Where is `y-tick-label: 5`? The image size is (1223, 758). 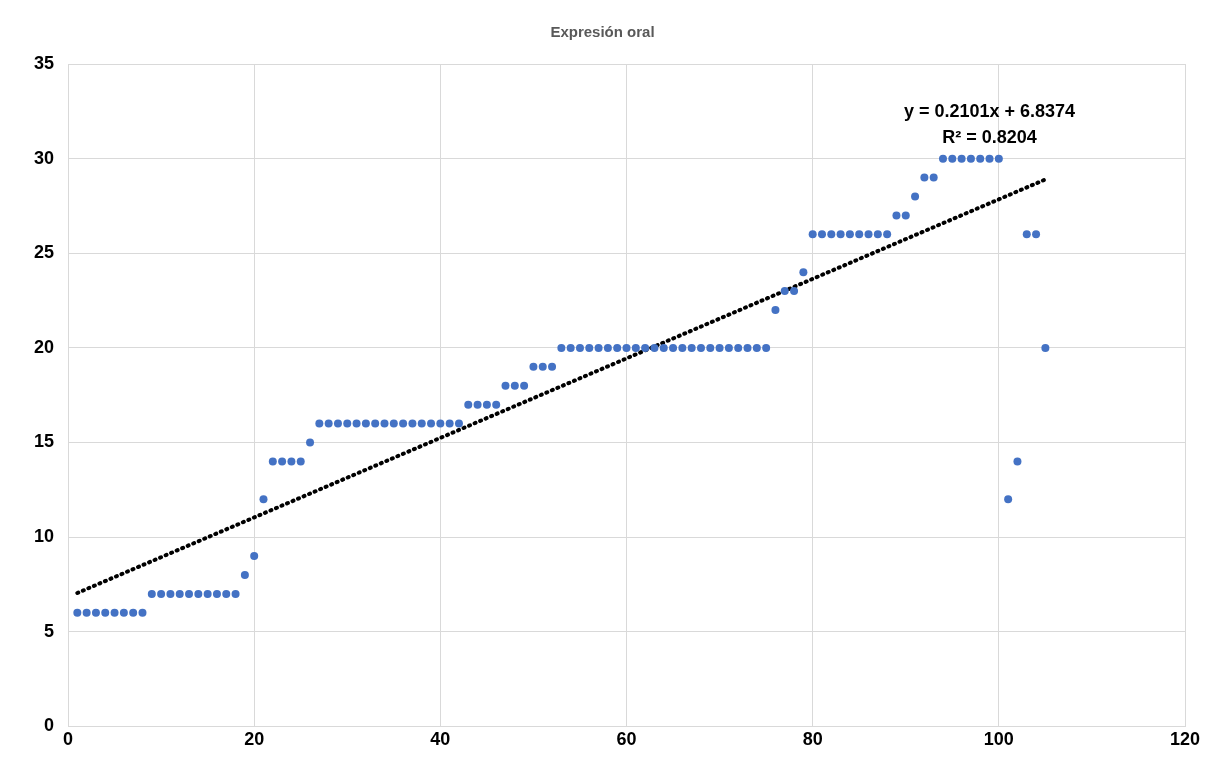
y-tick-label: 5 is located at coordinates (49, 630).